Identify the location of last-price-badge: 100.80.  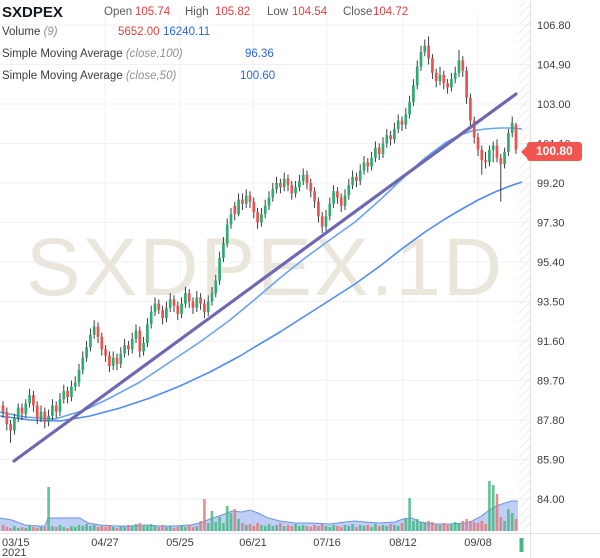
(551, 151).